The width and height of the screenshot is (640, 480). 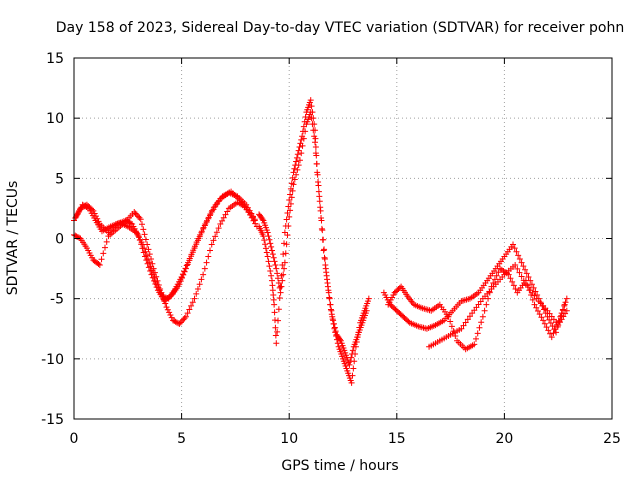 What do you see at coordinates (339, 466) in the screenshot?
I see `x-axis-label: GPS time / hours` at bounding box center [339, 466].